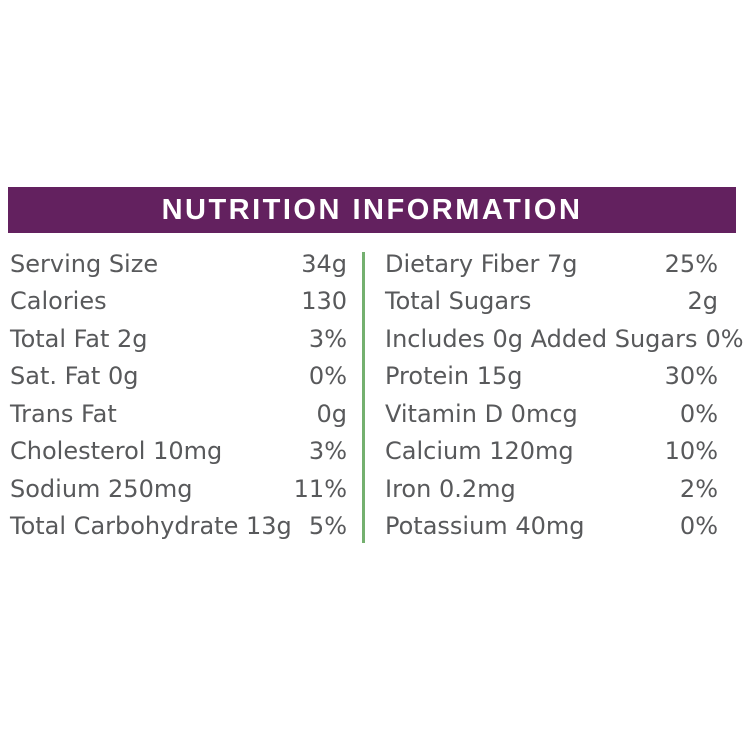 The height and width of the screenshot is (744, 744). What do you see at coordinates (101, 488) in the screenshot?
I see `nutrient-label: Sodium 250mg` at bounding box center [101, 488].